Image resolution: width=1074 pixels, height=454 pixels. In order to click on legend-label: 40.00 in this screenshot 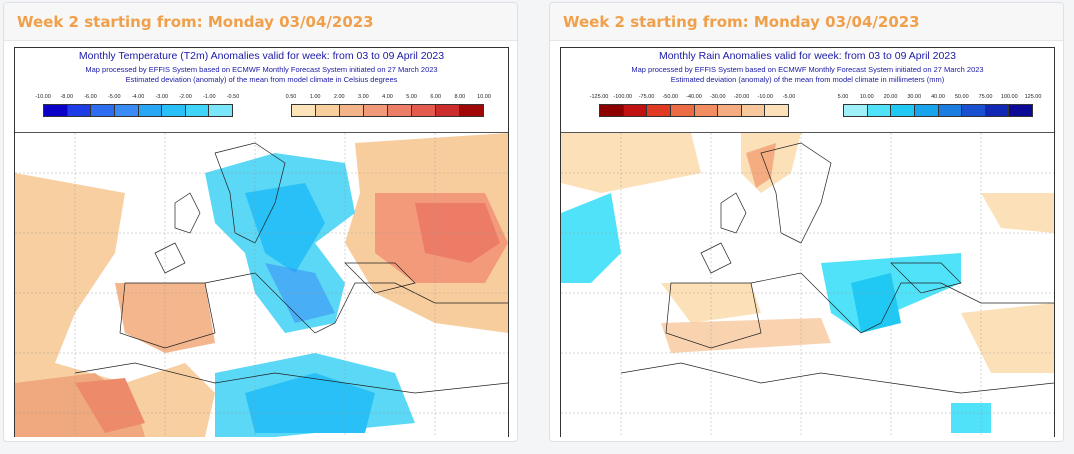, I will do `click(938, 97)`.